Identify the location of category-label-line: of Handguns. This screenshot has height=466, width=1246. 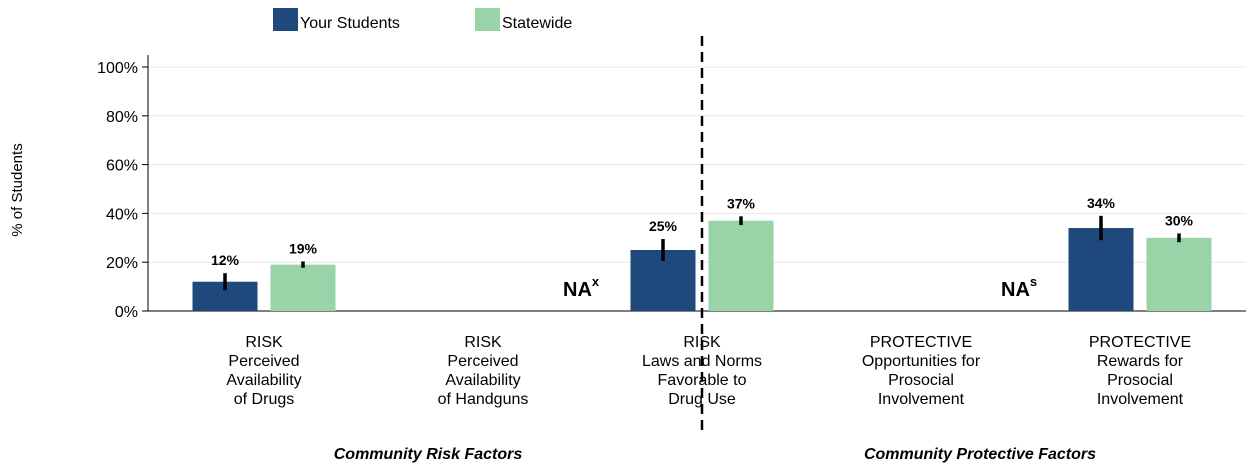
(483, 399).